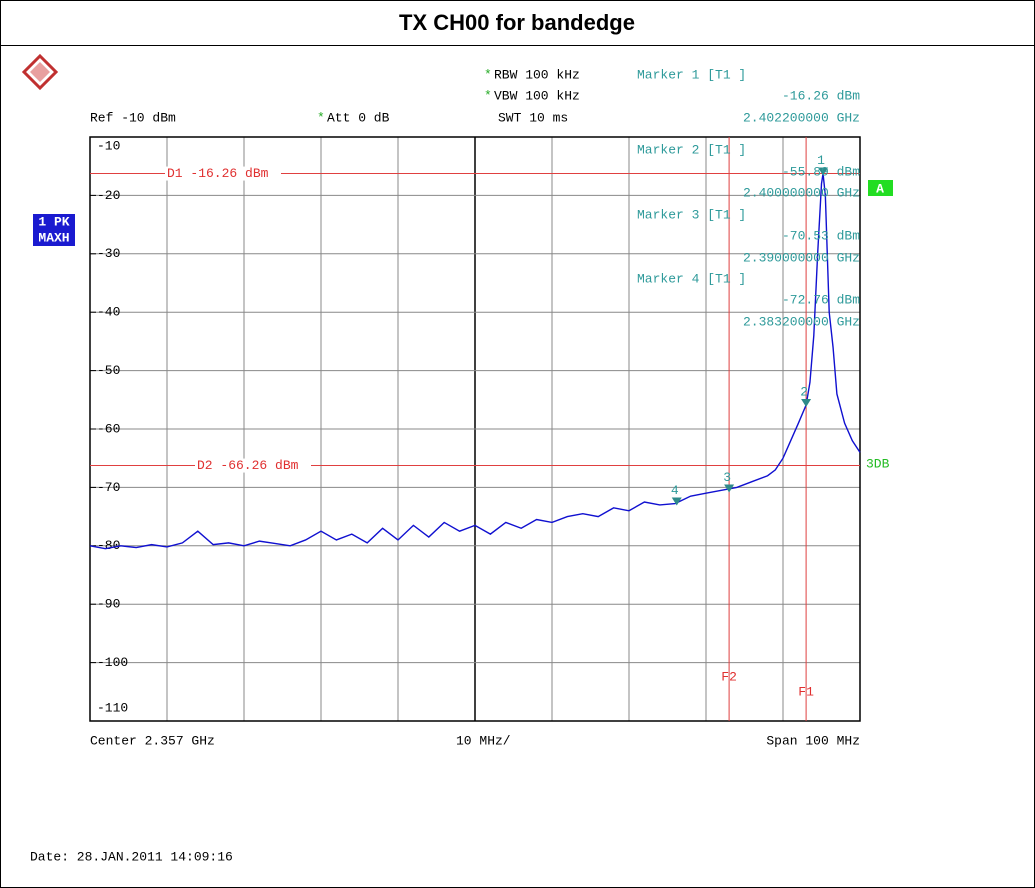  I want to click on ref-level: Ref -10 dBm, so click(133, 117).